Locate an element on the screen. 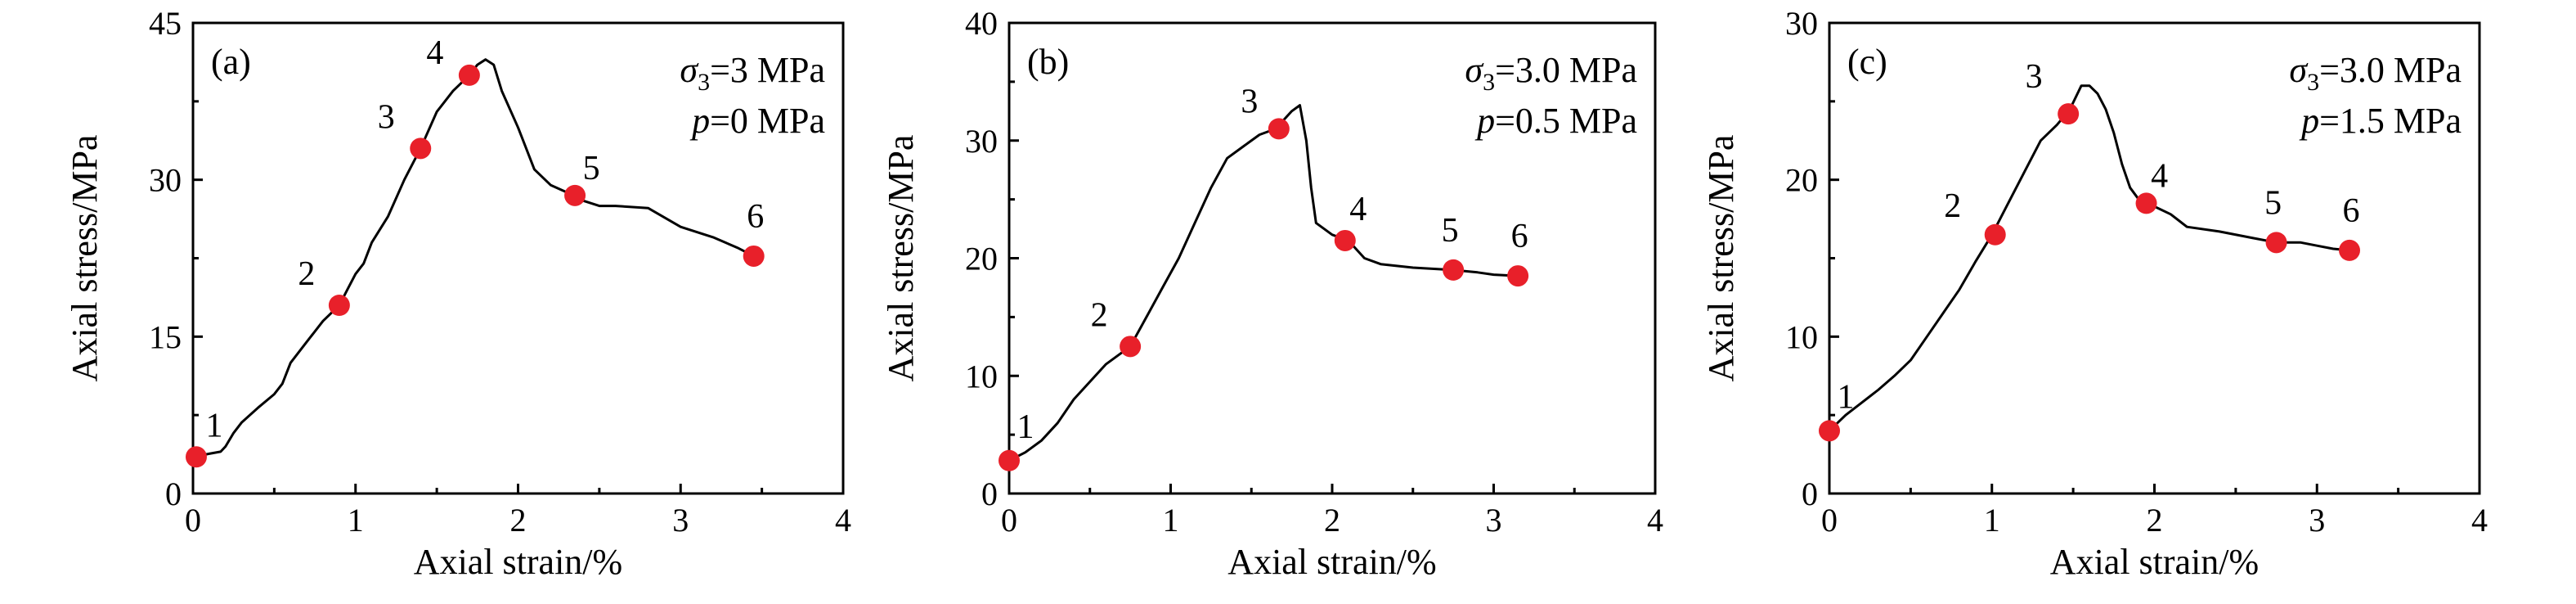 This screenshot has height=604, width=2576. panel-label: (a) is located at coordinates (231, 62).